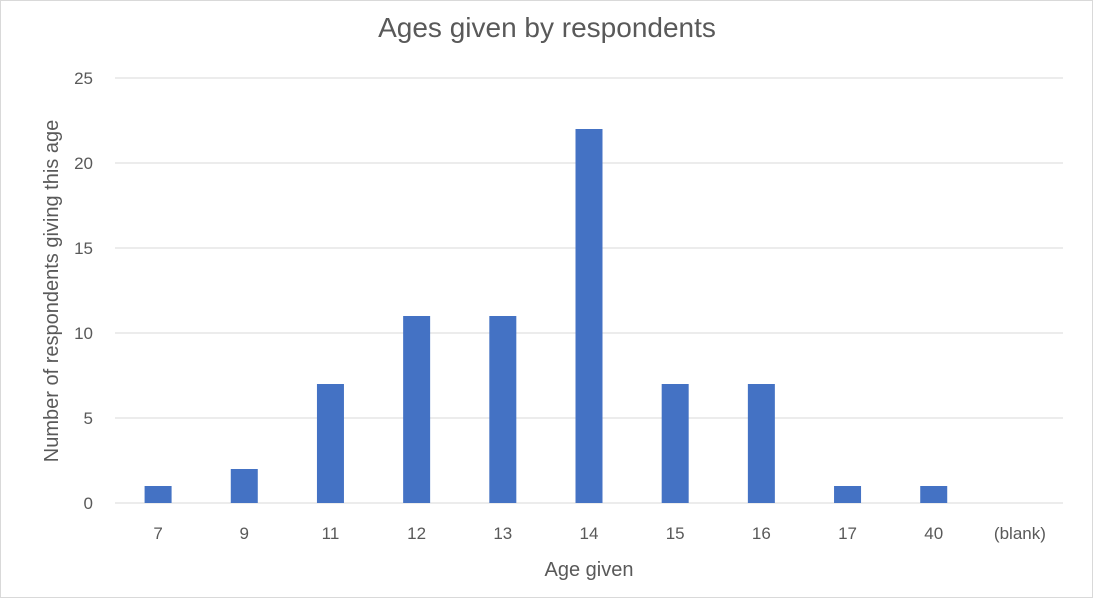 This screenshot has width=1095, height=600. Describe the element at coordinates (157, 533) in the screenshot. I see `x-tick-label: 7` at that location.